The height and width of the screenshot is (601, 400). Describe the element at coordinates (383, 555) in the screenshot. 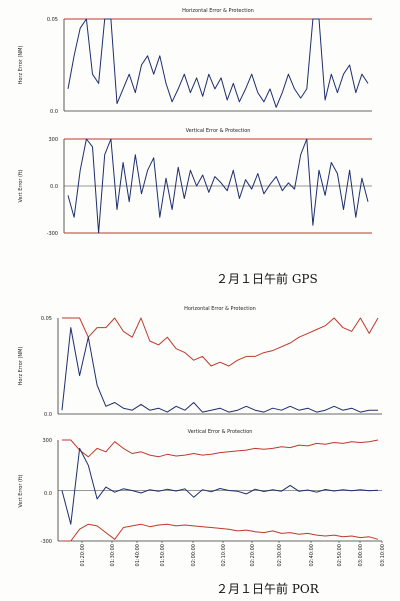

I see `x-tick-label: 03:10:00` at that location.